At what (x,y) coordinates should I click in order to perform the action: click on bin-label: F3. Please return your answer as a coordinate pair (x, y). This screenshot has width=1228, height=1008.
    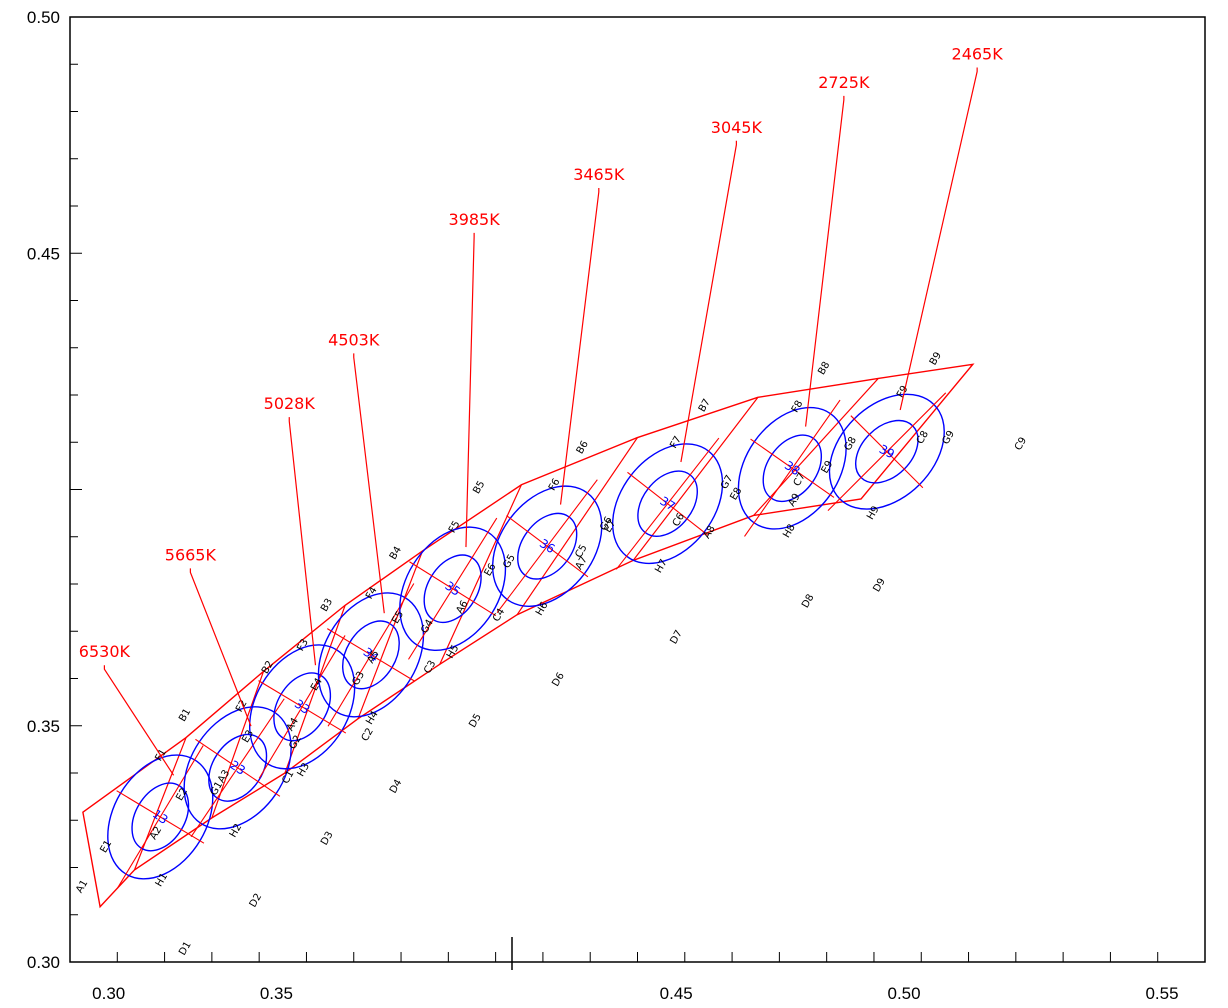
    Looking at the image, I should click on (303, 645).